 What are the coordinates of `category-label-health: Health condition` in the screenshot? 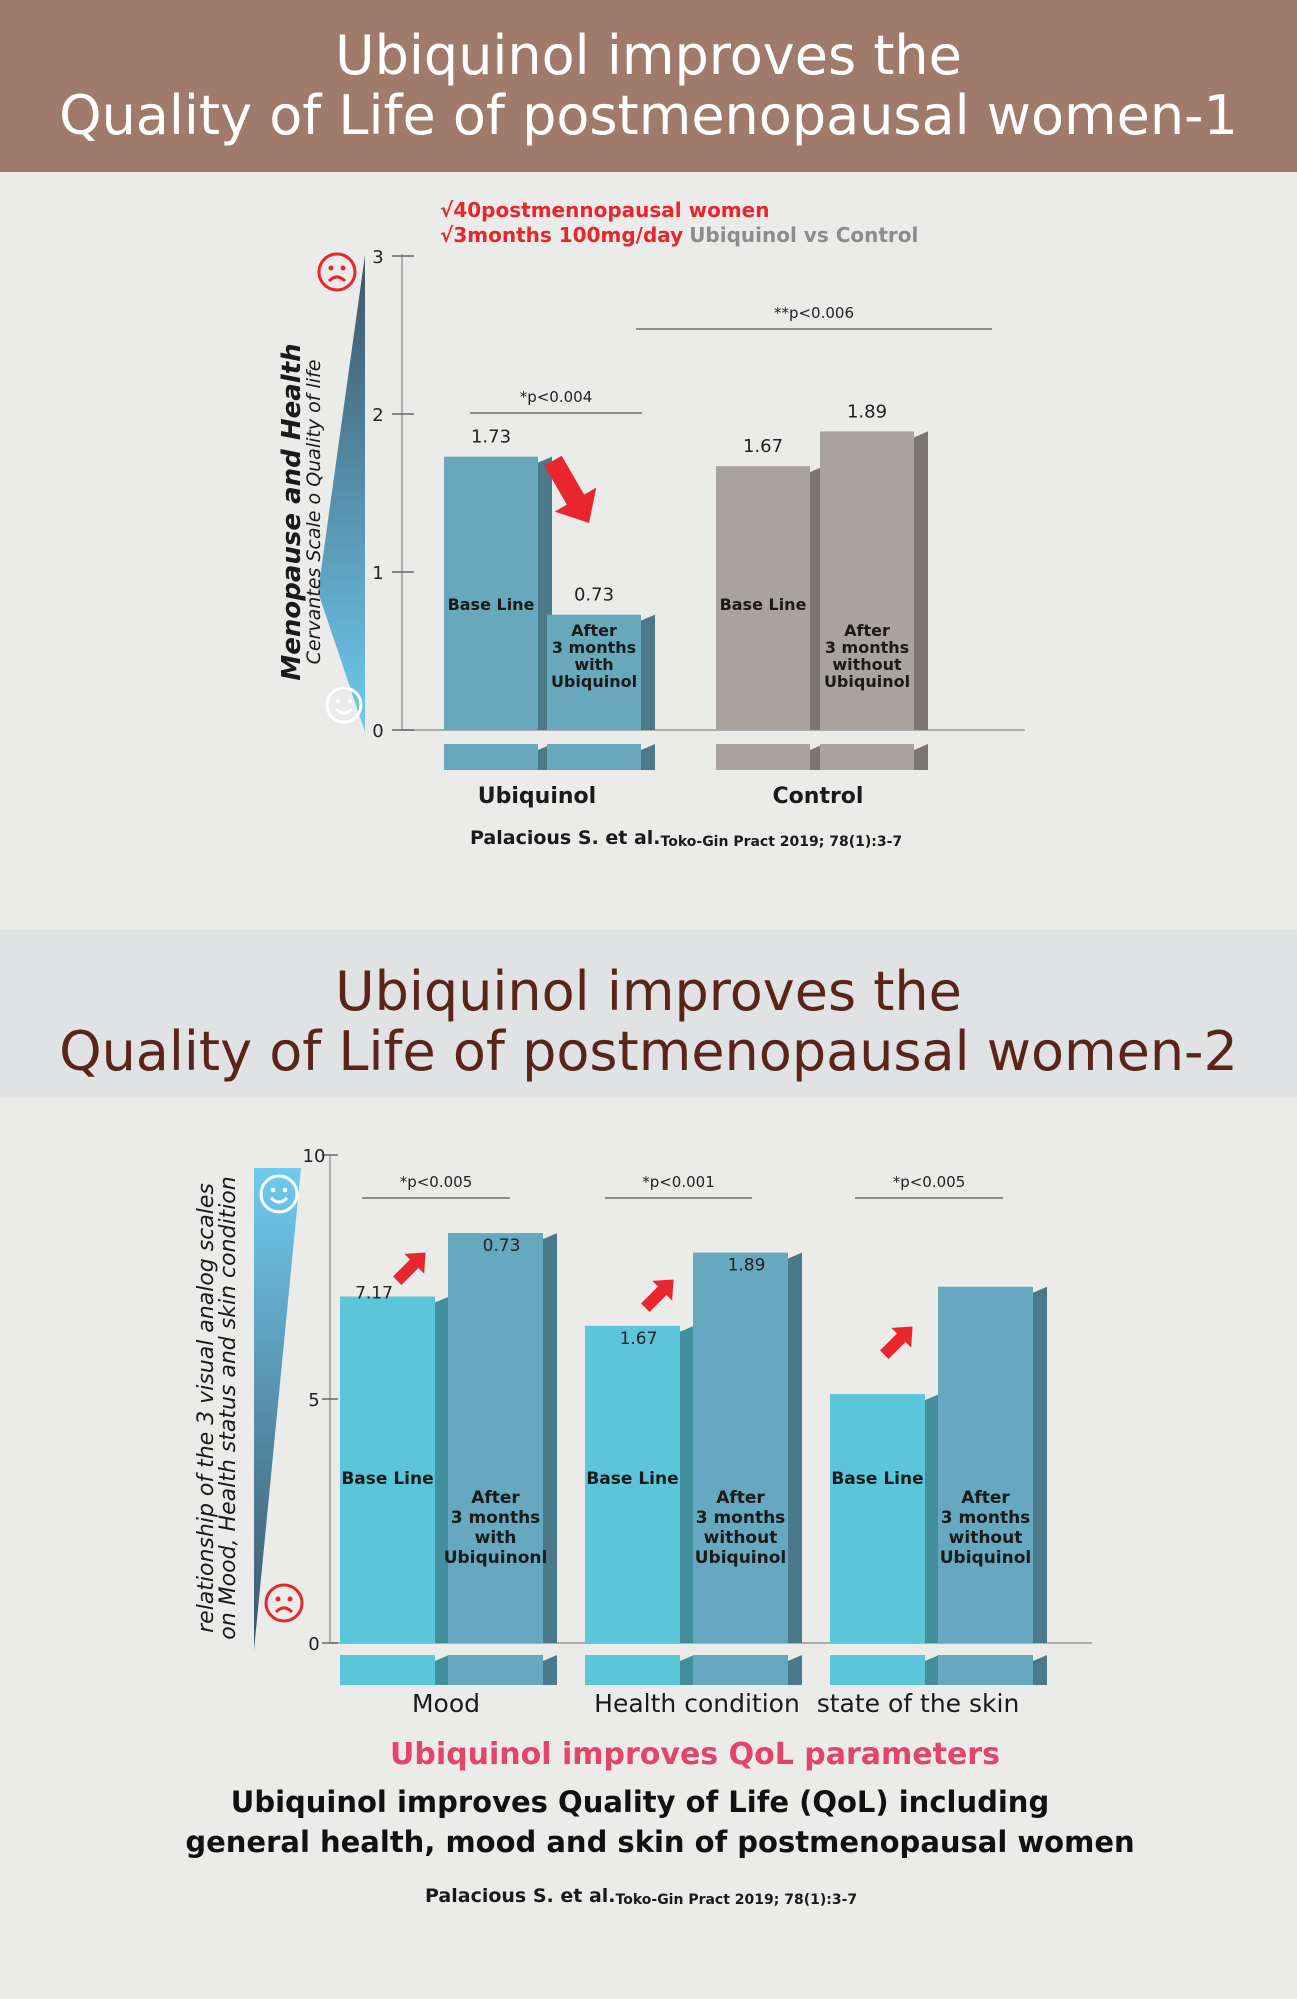 It's located at (697, 1703).